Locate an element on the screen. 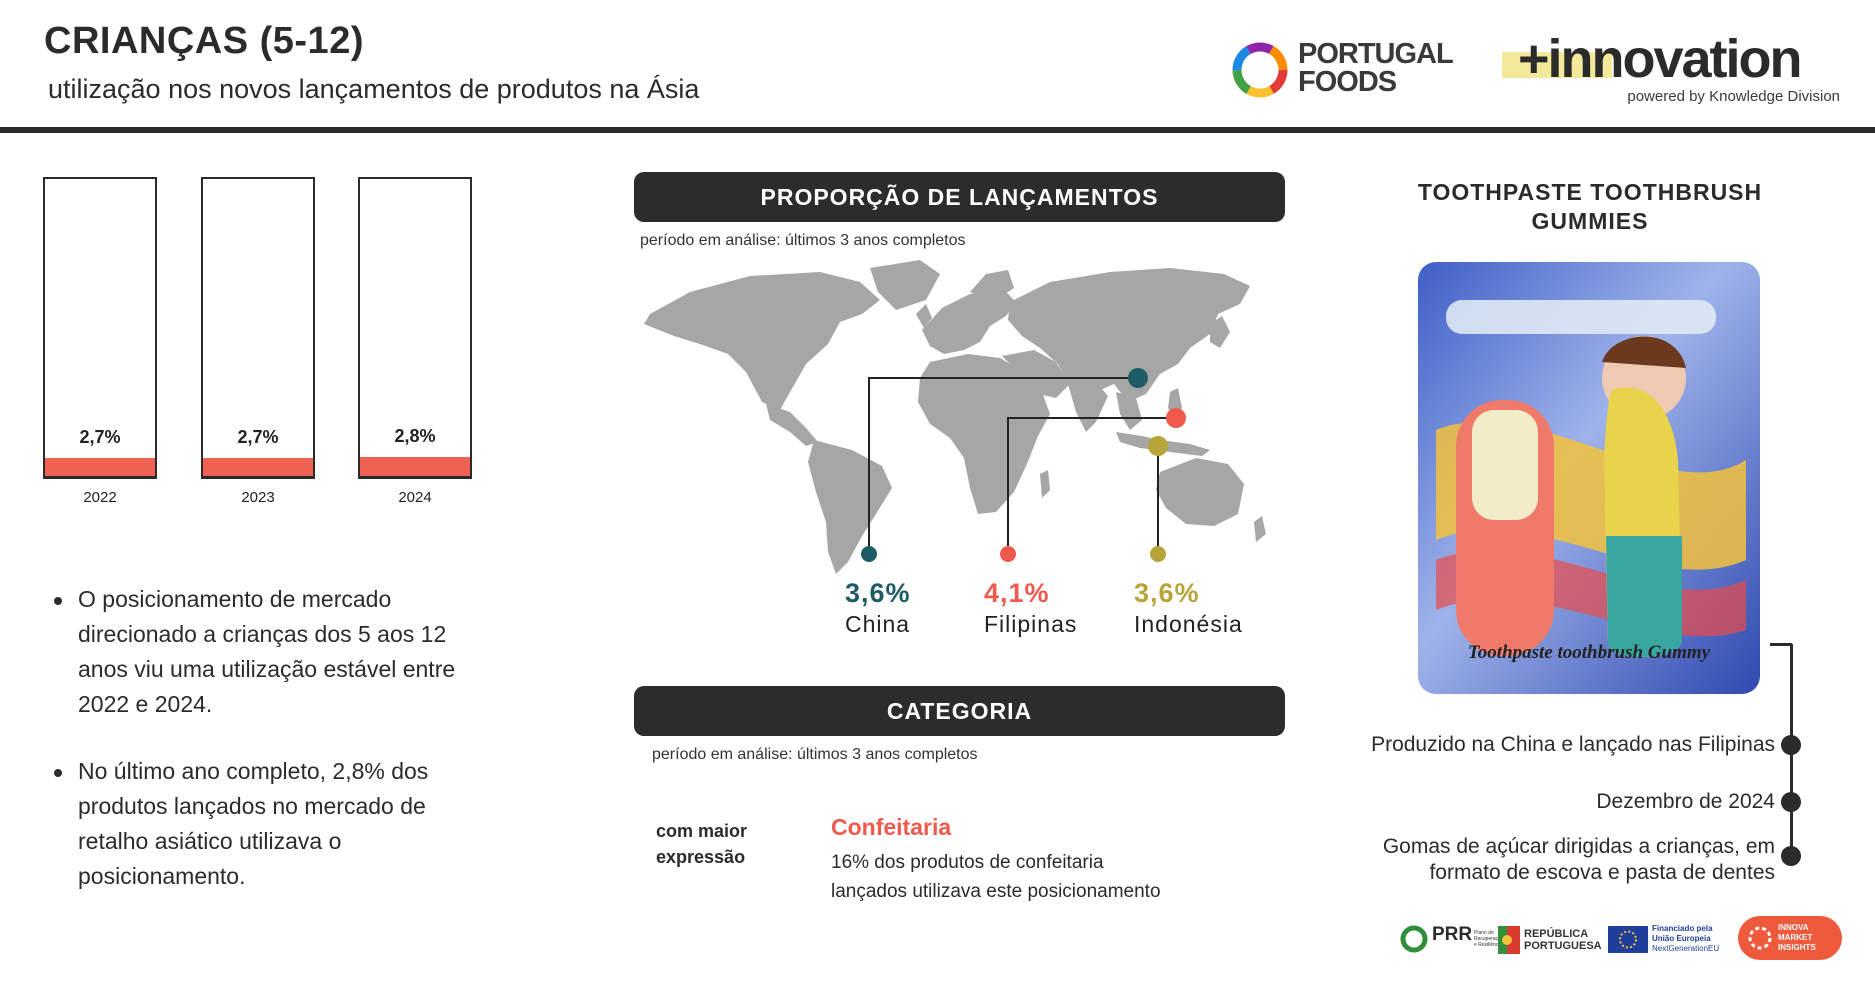 This screenshot has height=985, width=1875. portugal-foods-line1: PORTUGAL is located at coordinates (1376, 54).